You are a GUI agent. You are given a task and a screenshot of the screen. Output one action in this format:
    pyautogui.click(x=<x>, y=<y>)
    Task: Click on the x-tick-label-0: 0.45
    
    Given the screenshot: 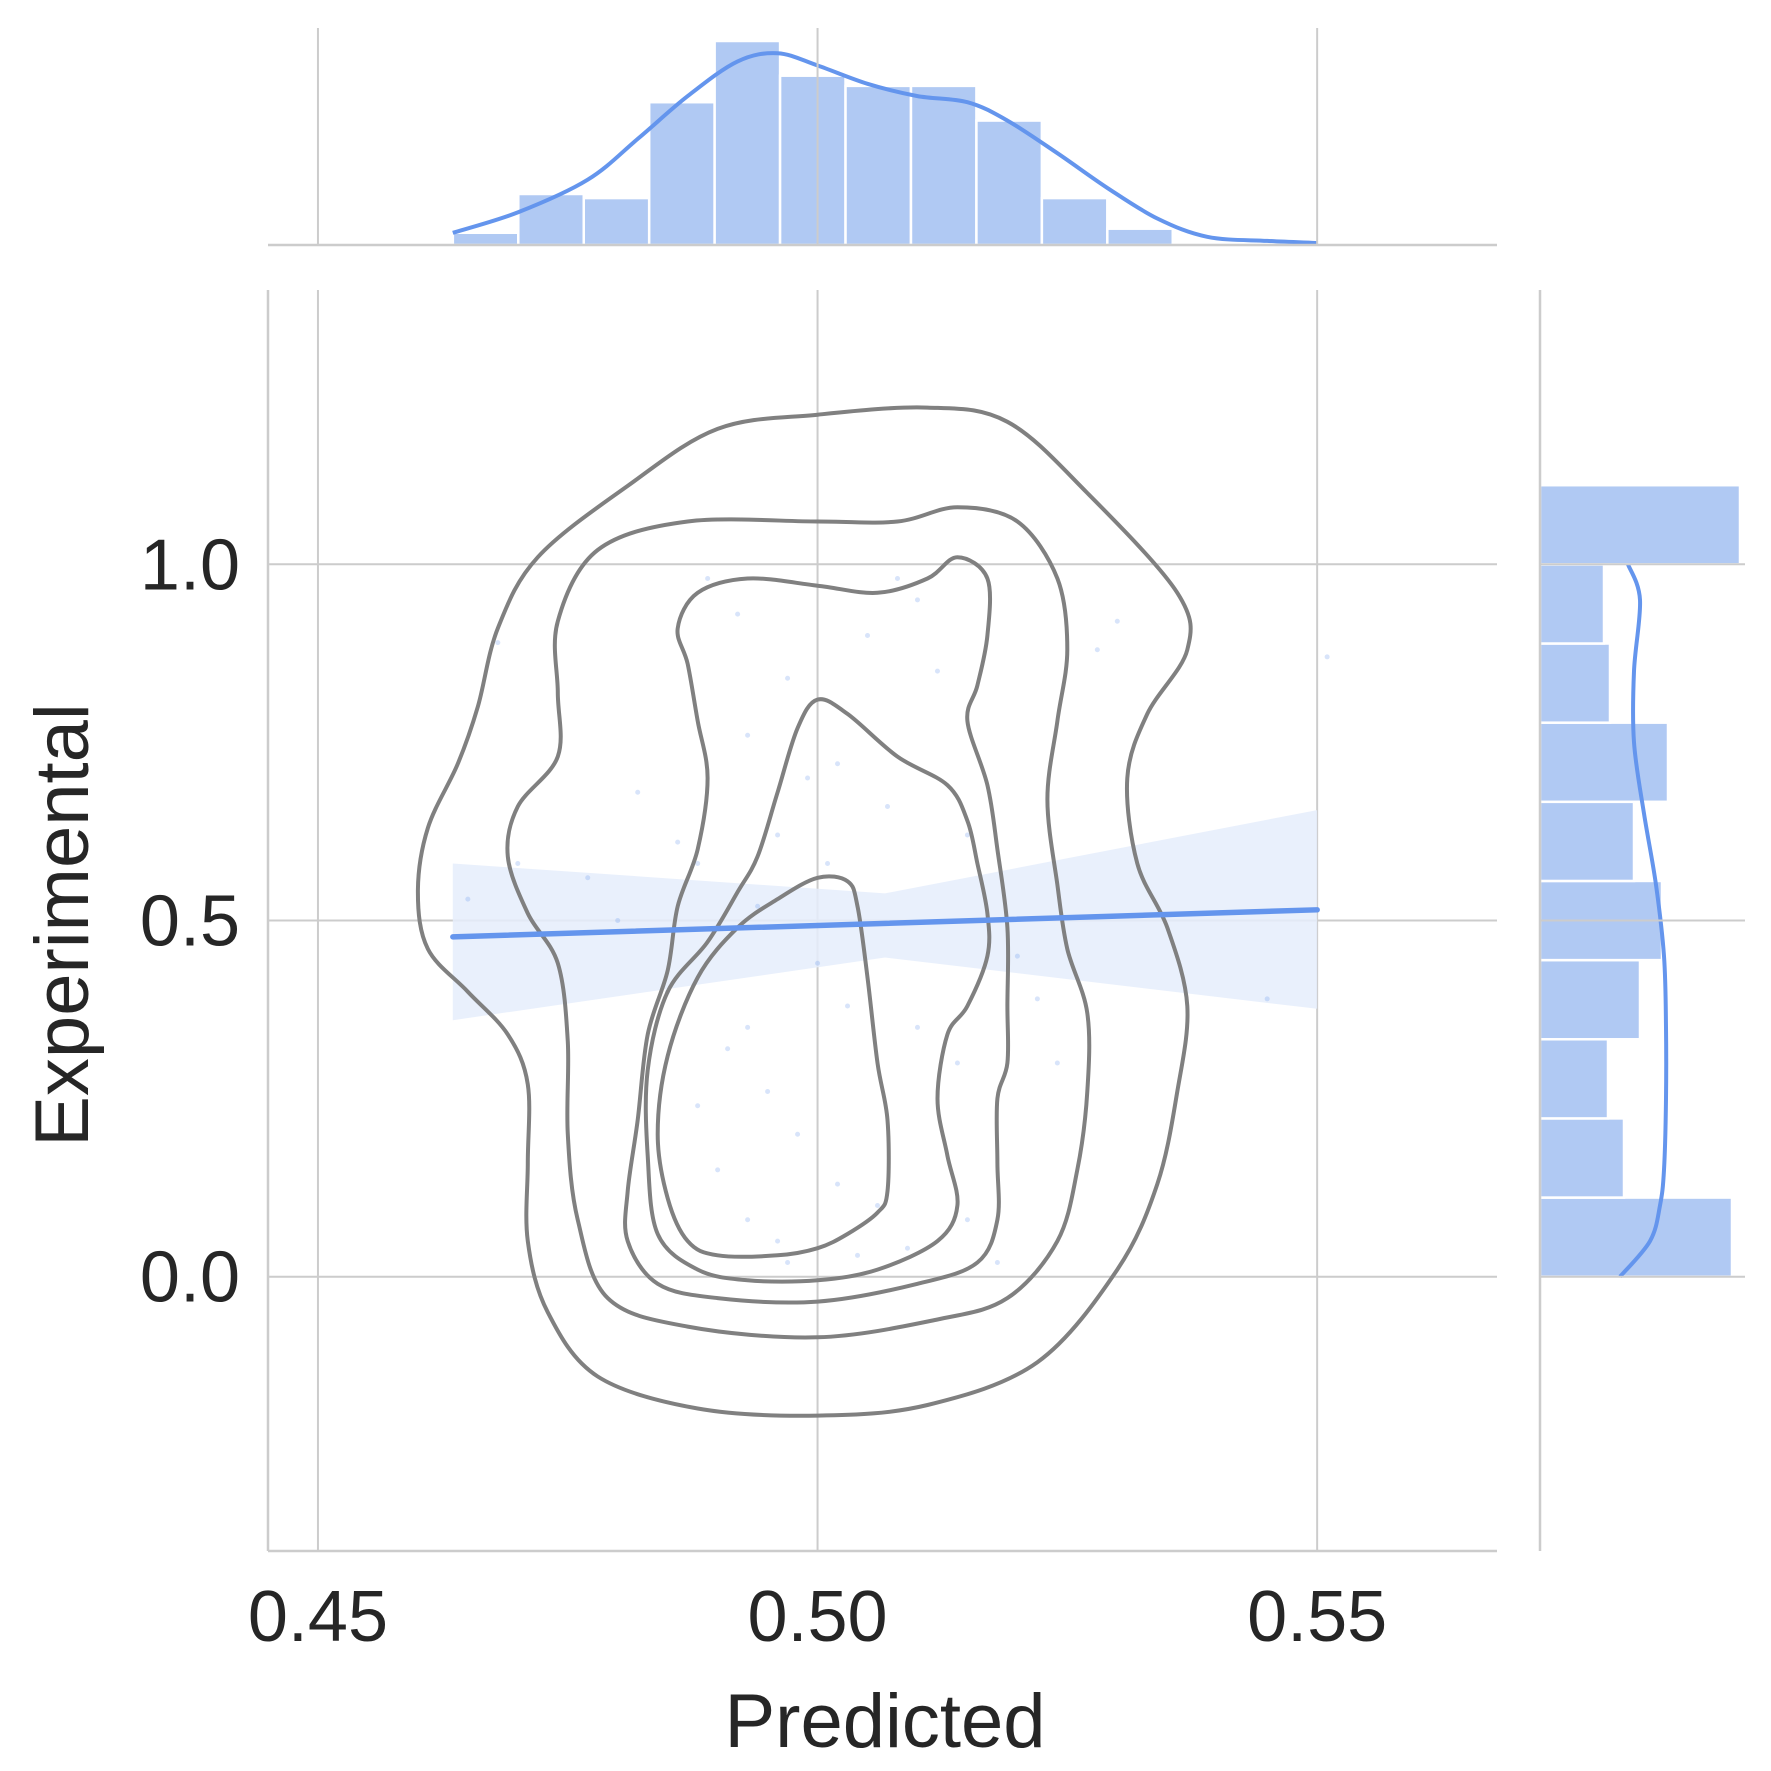 What is the action you would take?
    pyautogui.click(x=318, y=1617)
    